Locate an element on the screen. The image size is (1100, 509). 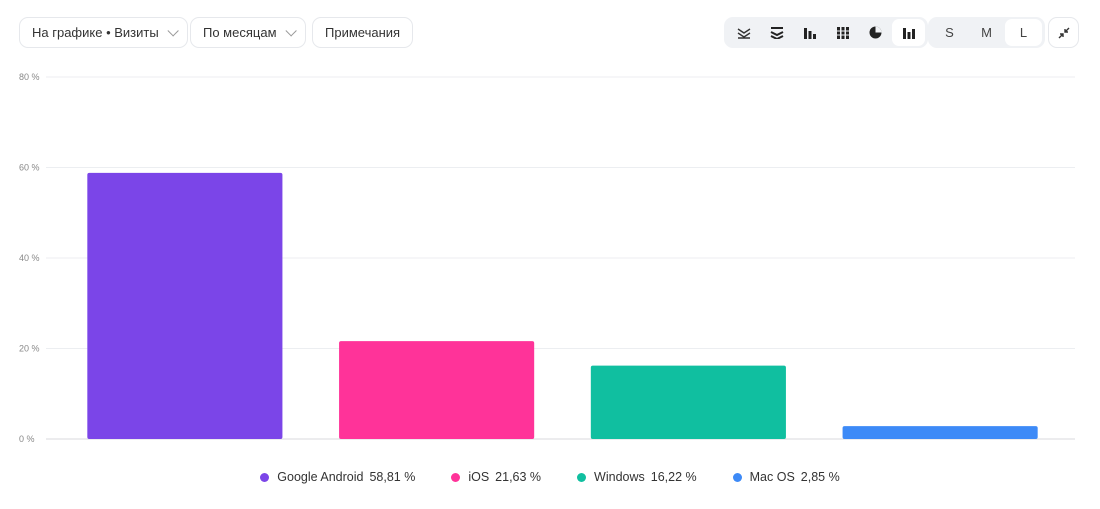
notes-label: Примечания is located at coordinates (363, 32).